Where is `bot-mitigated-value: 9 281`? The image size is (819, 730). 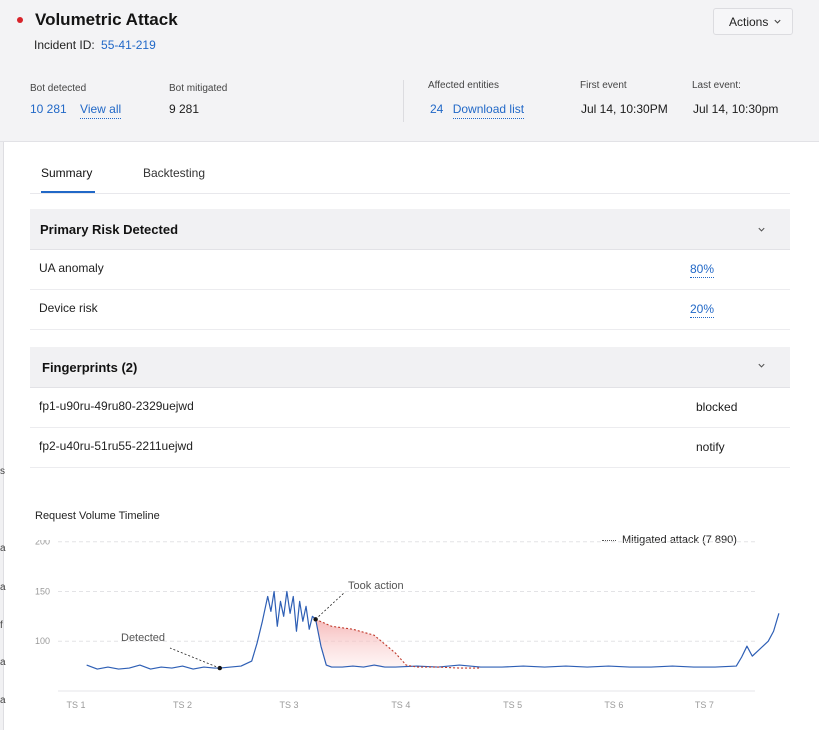 bot-mitigated-value: 9 281 is located at coordinates (184, 109).